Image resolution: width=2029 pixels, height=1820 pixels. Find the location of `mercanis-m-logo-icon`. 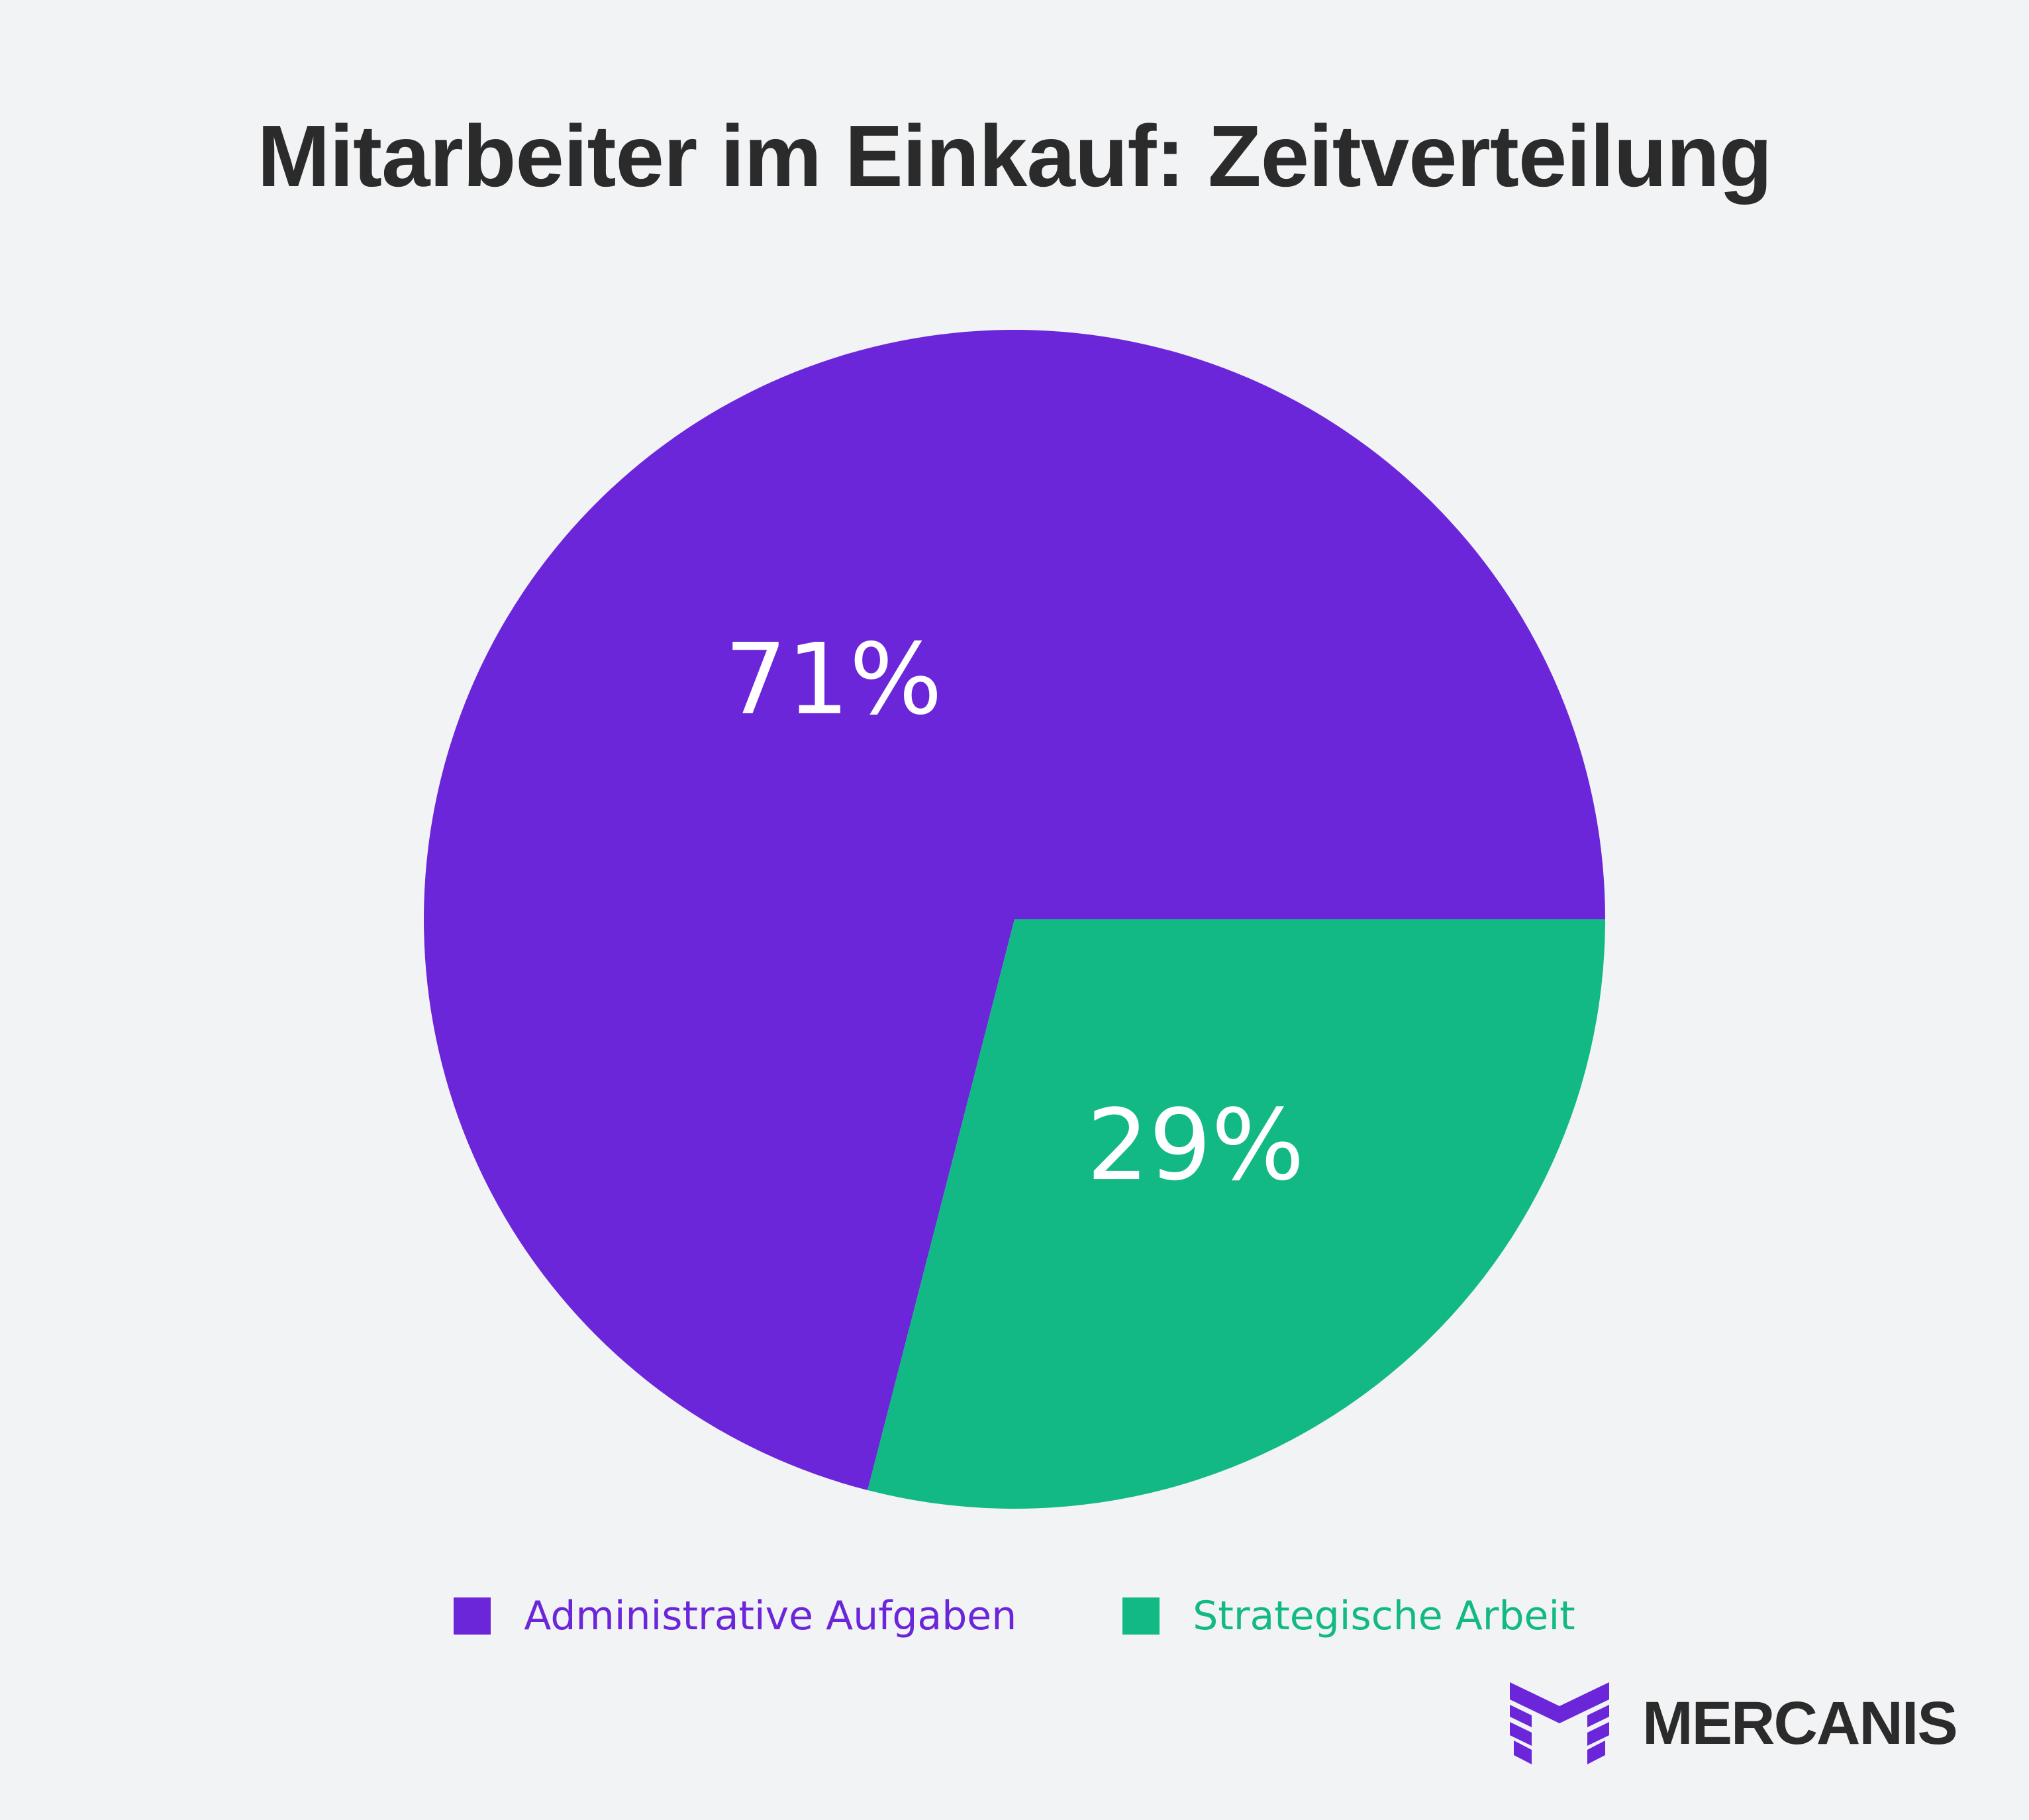

mercanis-m-logo-icon is located at coordinates (1559, 1723).